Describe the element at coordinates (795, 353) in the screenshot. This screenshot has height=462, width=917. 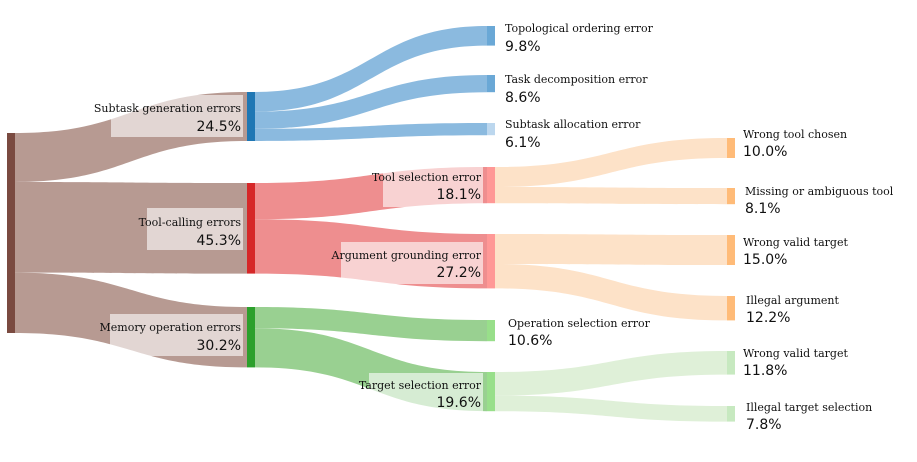
I see `label-name-wvt2: Wrong valid target` at that location.